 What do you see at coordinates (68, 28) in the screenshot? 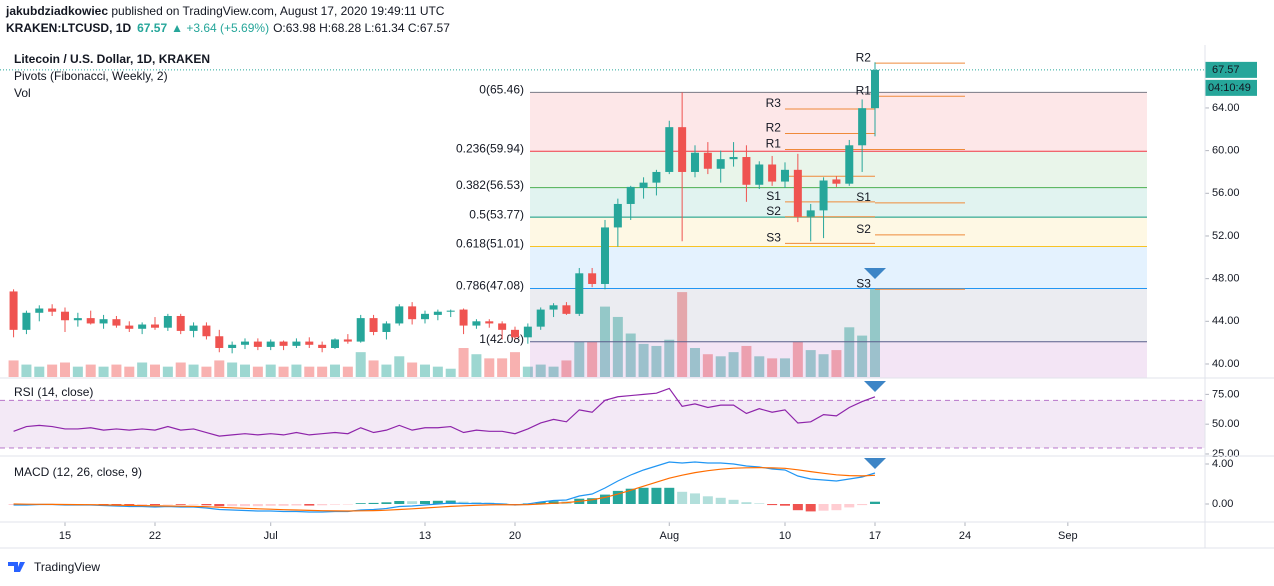
I see `symbol: KRAKEN:LTCUSD, 1D` at bounding box center [68, 28].